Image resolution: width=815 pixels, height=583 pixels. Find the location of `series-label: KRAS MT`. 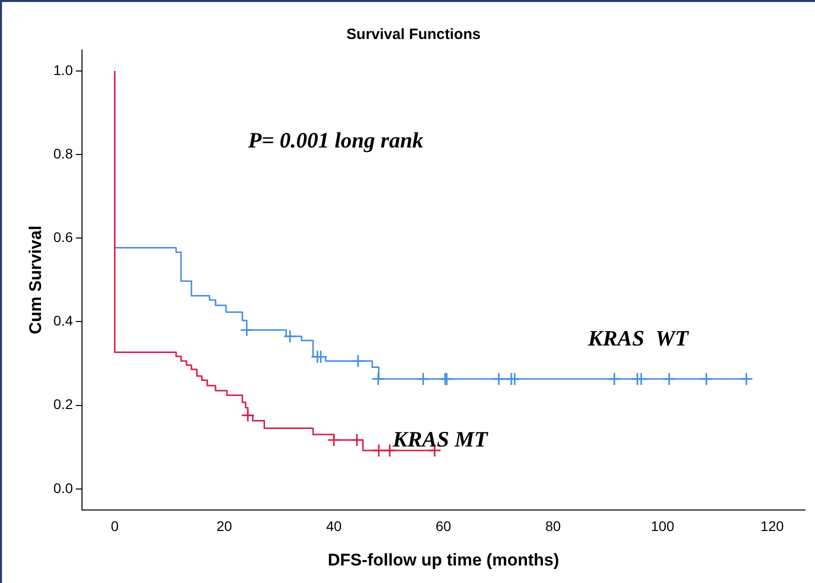

series-label: KRAS MT is located at coordinates (441, 439).